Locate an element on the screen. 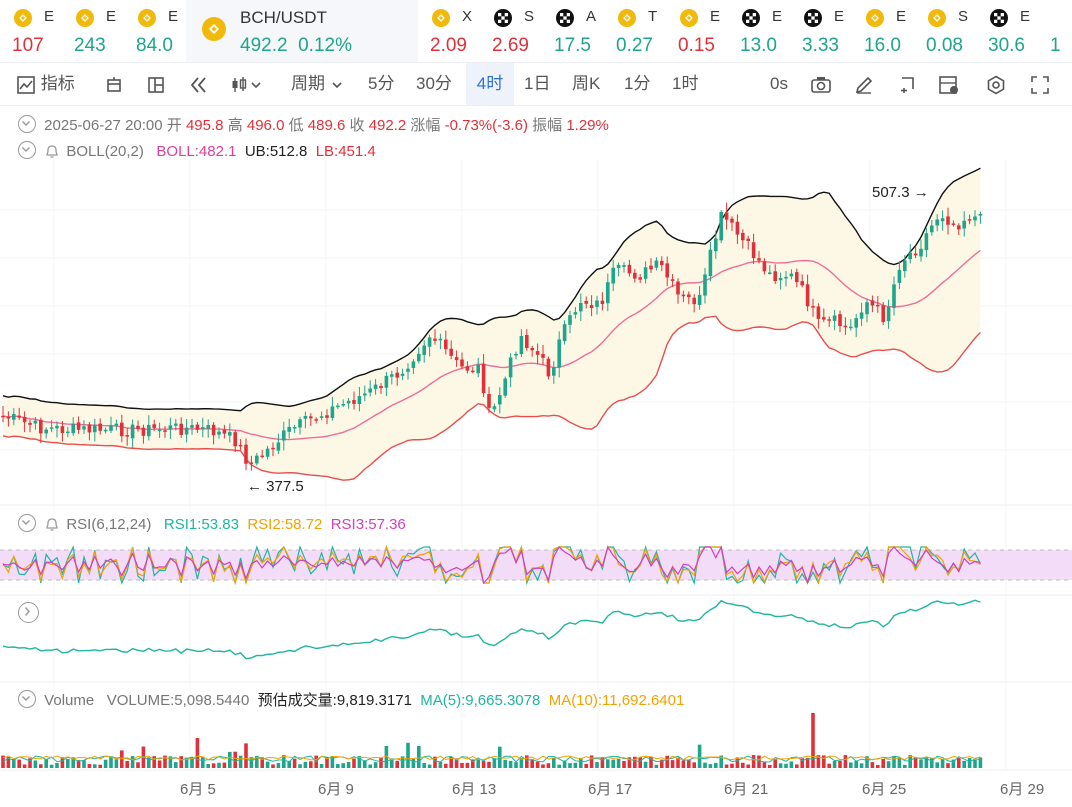 The width and height of the screenshot is (1072, 807). template-icon is located at coordinates (948, 84).